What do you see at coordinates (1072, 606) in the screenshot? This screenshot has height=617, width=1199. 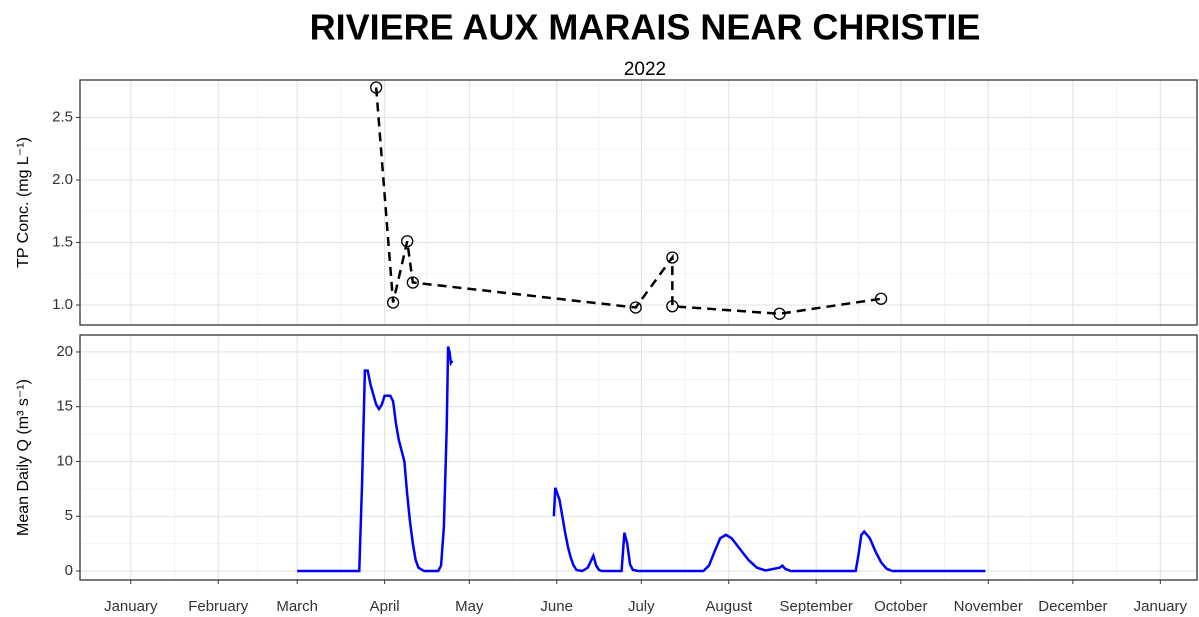 I see `x-tick-label: December` at bounding box center [1072, 606].